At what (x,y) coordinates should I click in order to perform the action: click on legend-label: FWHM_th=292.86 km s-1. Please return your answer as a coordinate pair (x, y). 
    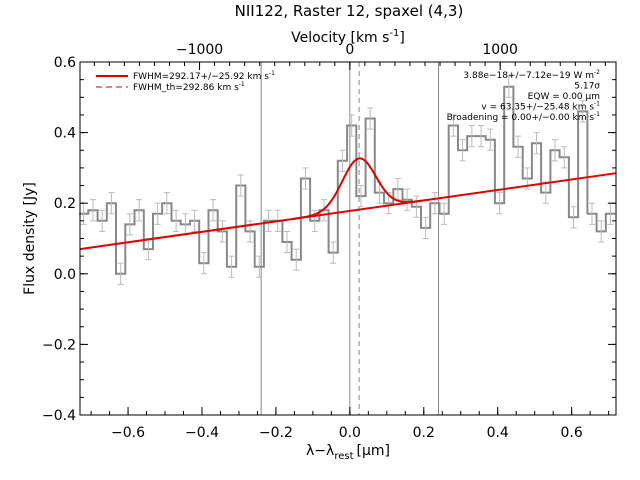
    Looking at the image, I should click on (189, 87).